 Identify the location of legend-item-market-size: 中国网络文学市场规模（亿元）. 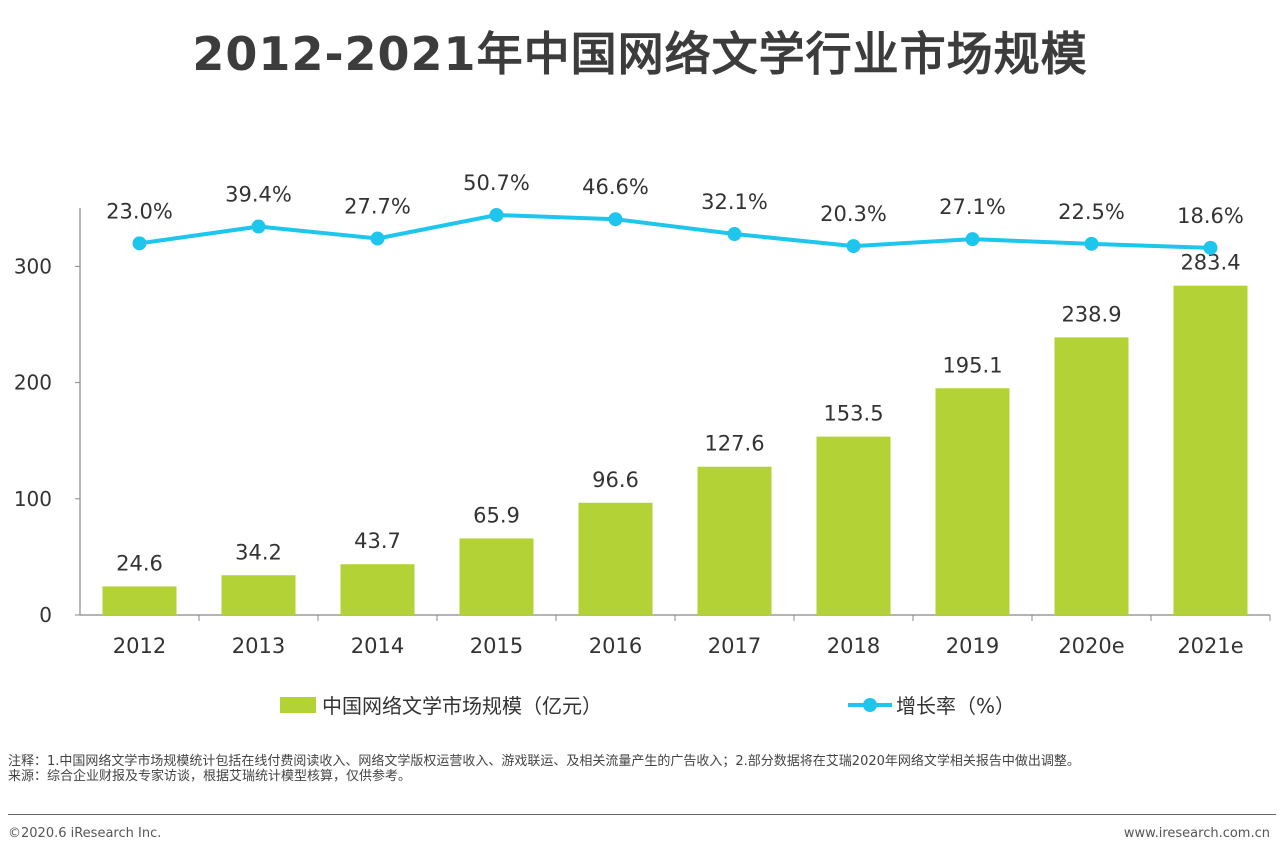
(441, 704).